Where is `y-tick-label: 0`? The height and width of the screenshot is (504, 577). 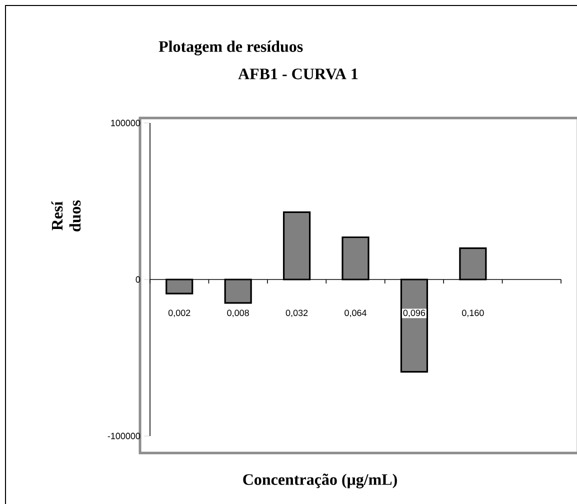
y-tick-label: 0 is located at coordinates (138, 279).